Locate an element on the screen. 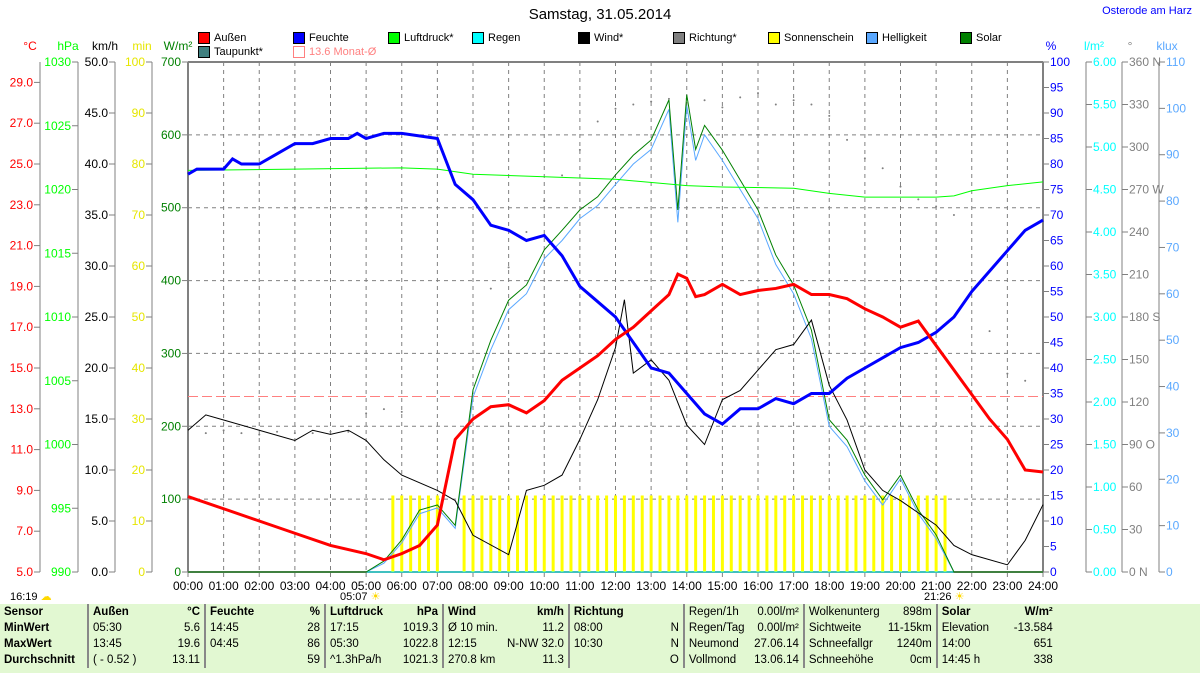 The image size is (1200, 673). axis-tick-label-lux: 100 is located at coordinates (1176, 108).